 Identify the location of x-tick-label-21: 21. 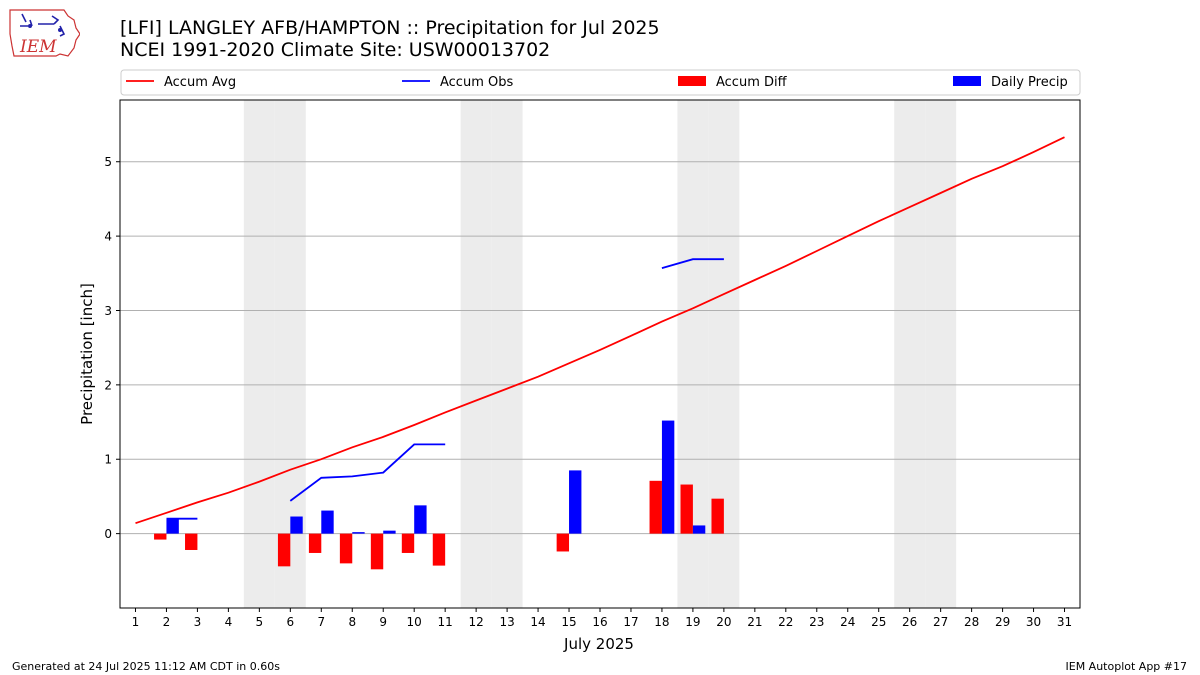
(754, 622).